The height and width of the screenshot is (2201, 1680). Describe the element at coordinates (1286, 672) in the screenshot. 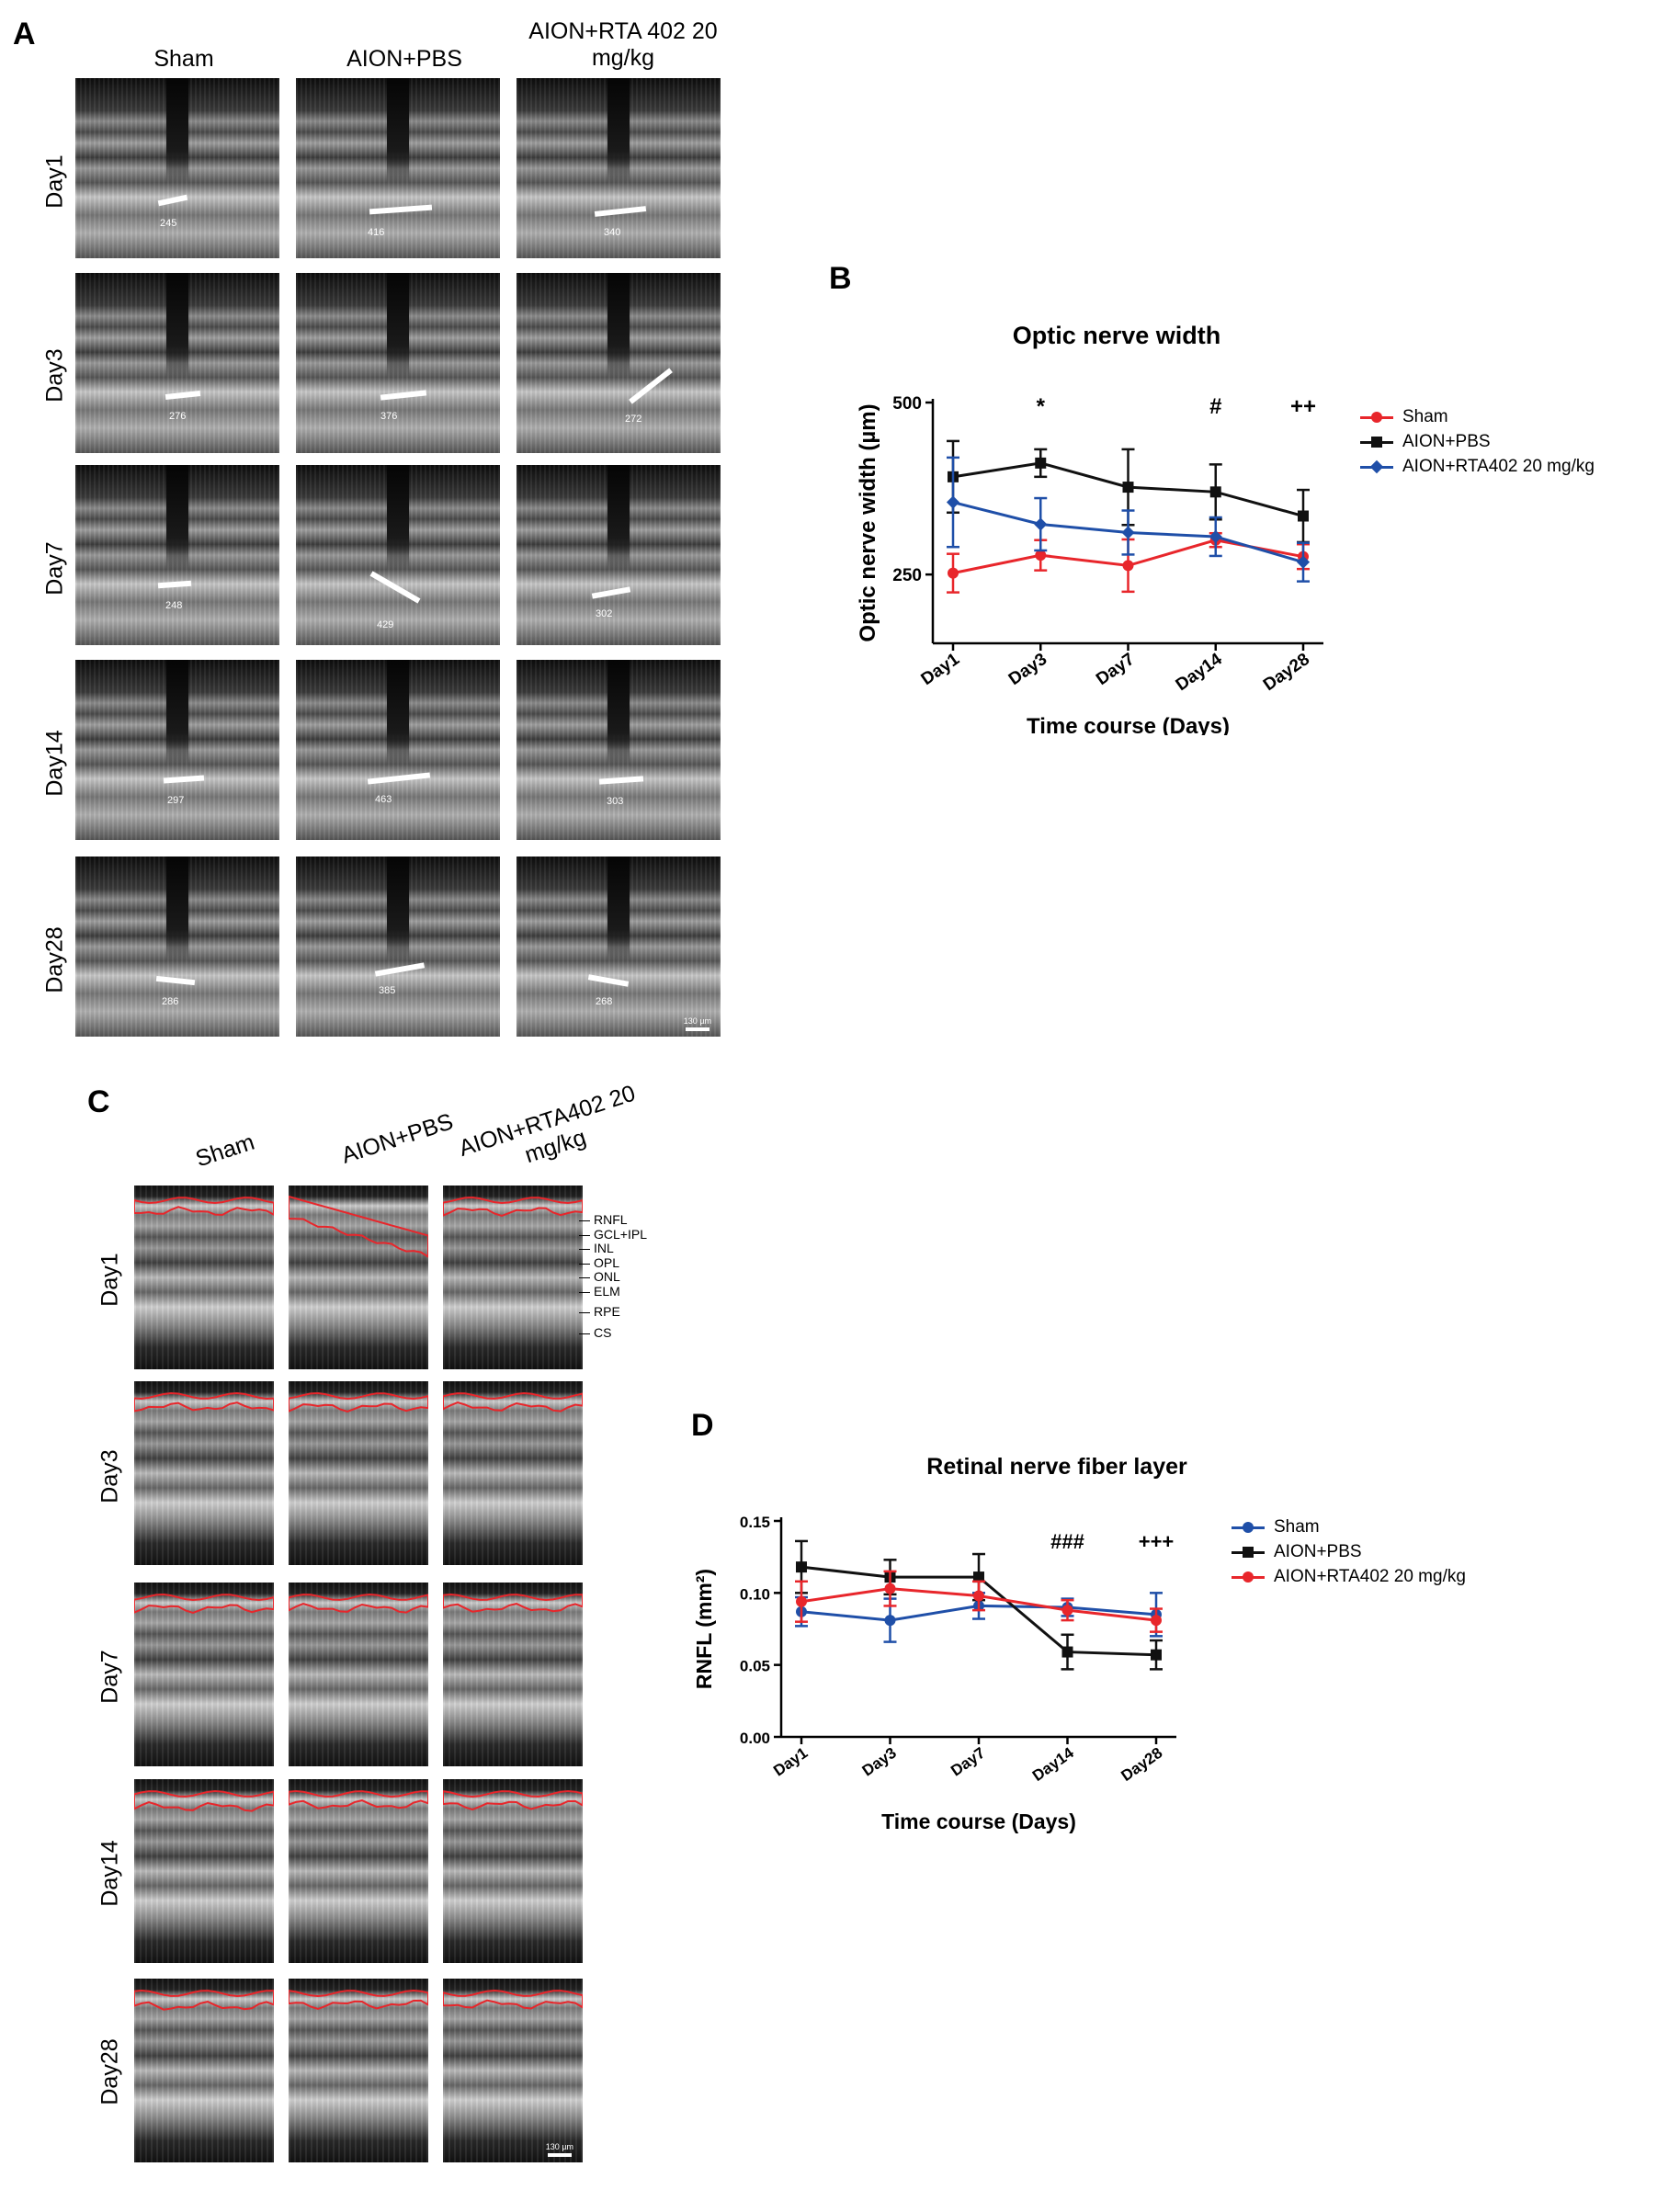

I see `x-tick-label: Day28` at that location.